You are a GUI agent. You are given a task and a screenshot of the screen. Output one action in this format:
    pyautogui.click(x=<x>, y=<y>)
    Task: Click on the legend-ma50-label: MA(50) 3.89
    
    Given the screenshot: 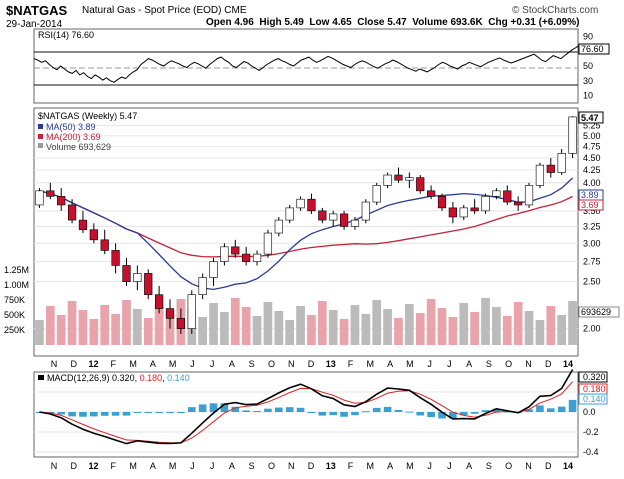 What is the action you would take?
    pyautogui.click(x=71, y=127)
    